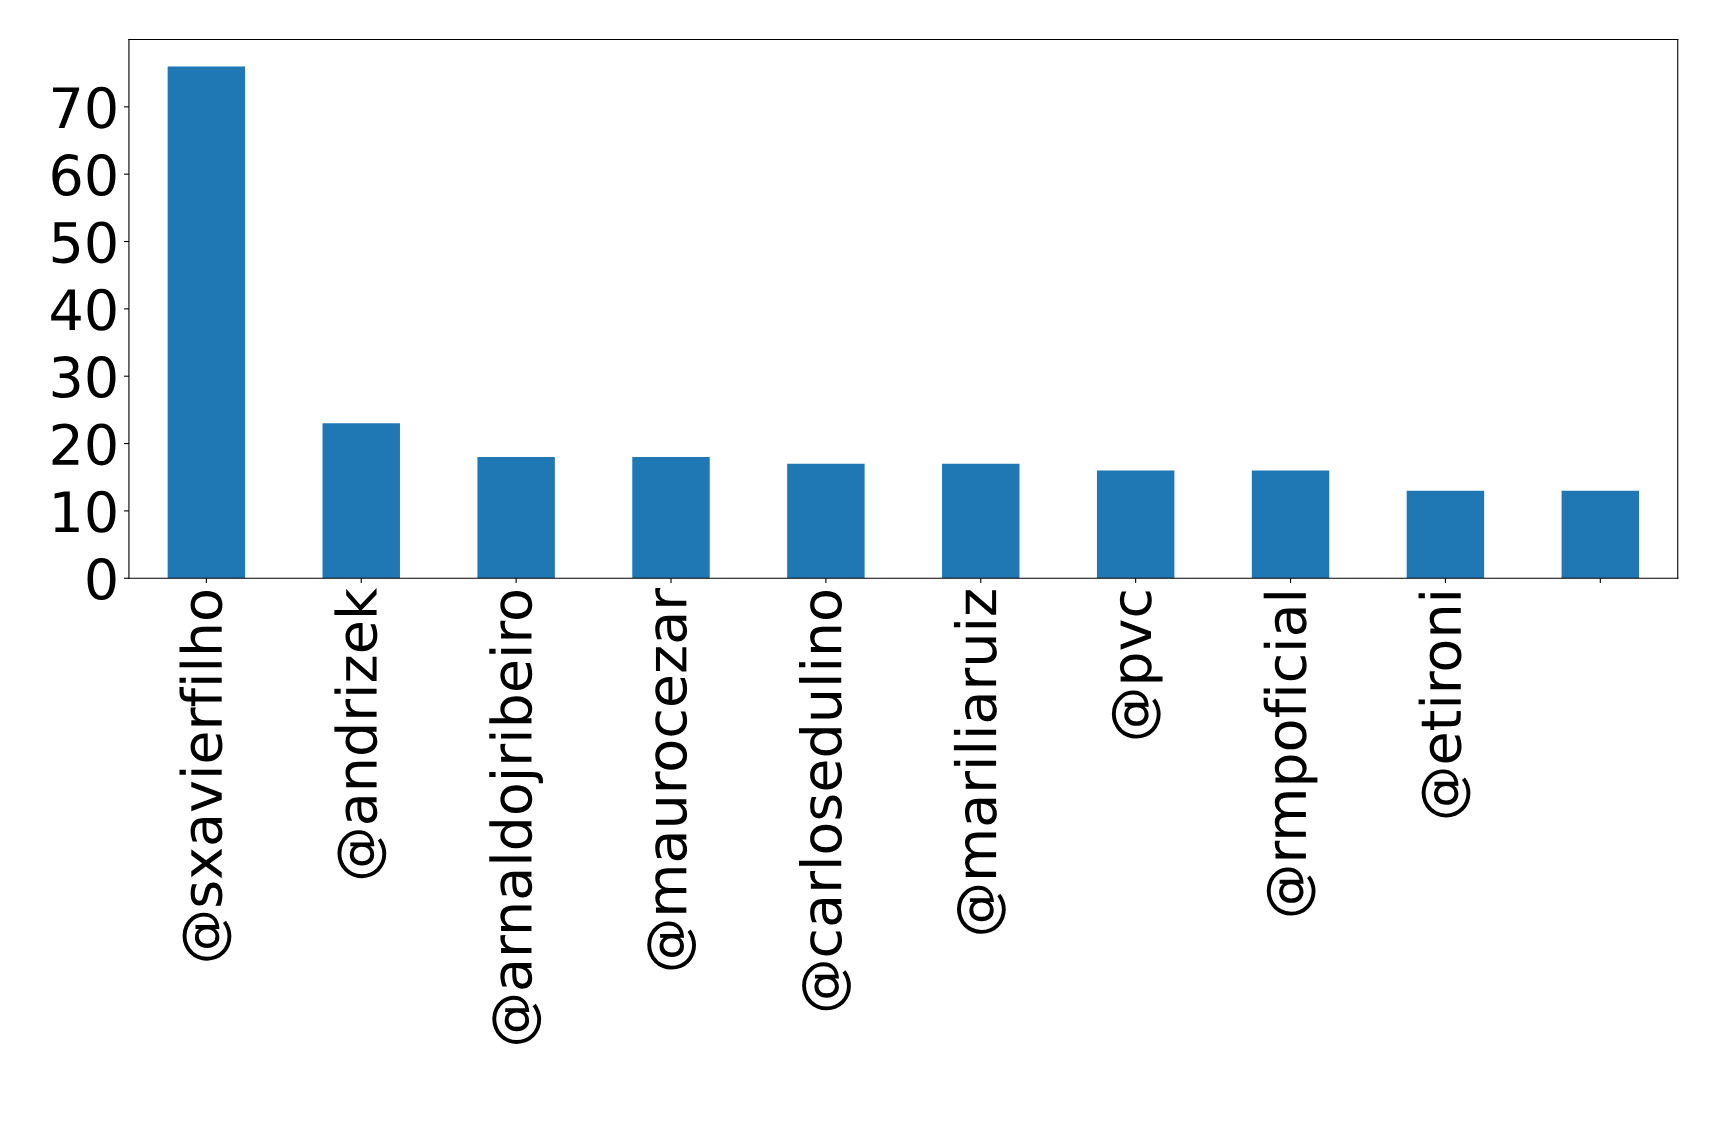 The image size is (1719, 1145). Describe the element at coordinates (979, 762) in the screenshot. I see `x-tick-label: @mariliaruiz` at that location.